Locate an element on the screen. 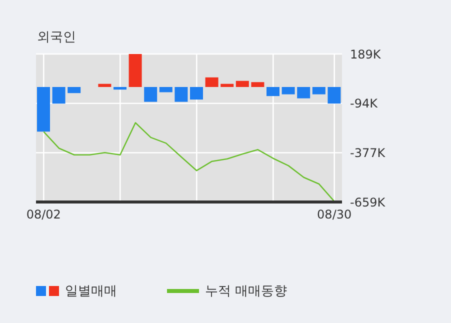  legend-label: 일별매매 is located at coordinates (91, 291).